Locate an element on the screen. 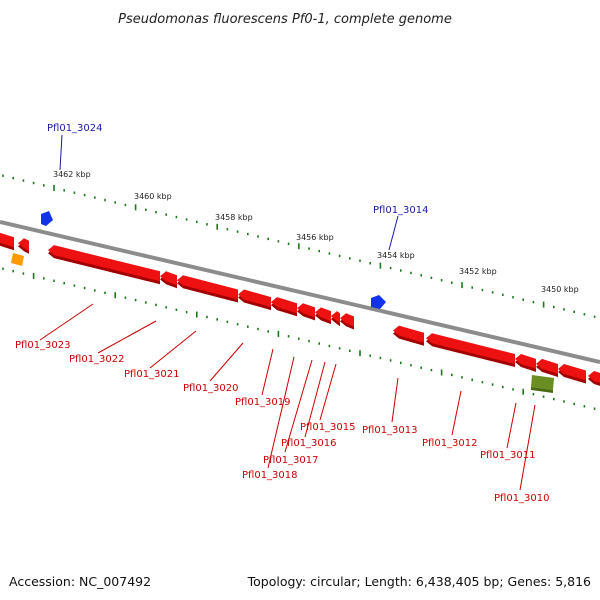  gene-label-pfl01-3019: Pfl01_3019 is located at coordinates (263, 402).